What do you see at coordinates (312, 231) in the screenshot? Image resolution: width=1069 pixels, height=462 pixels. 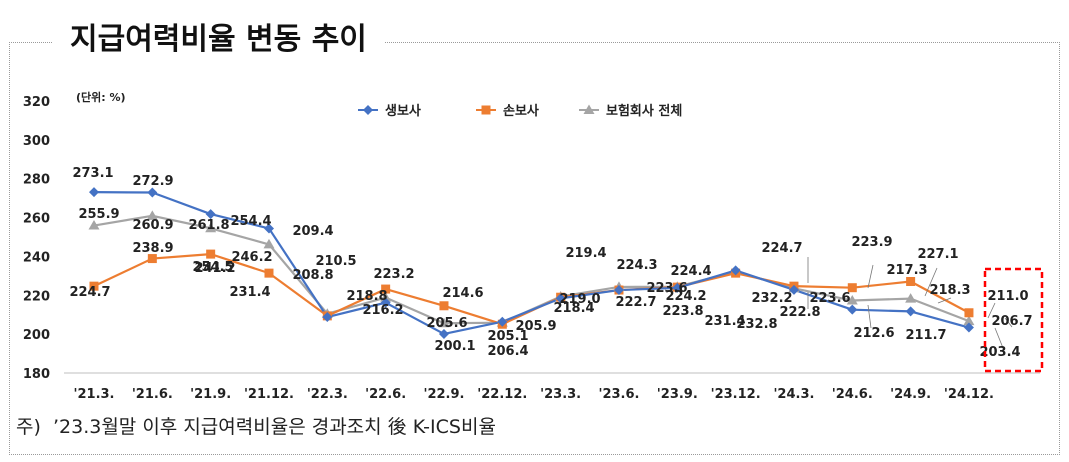 I see `data-label: 209.4` at bounding box center [312, 231].